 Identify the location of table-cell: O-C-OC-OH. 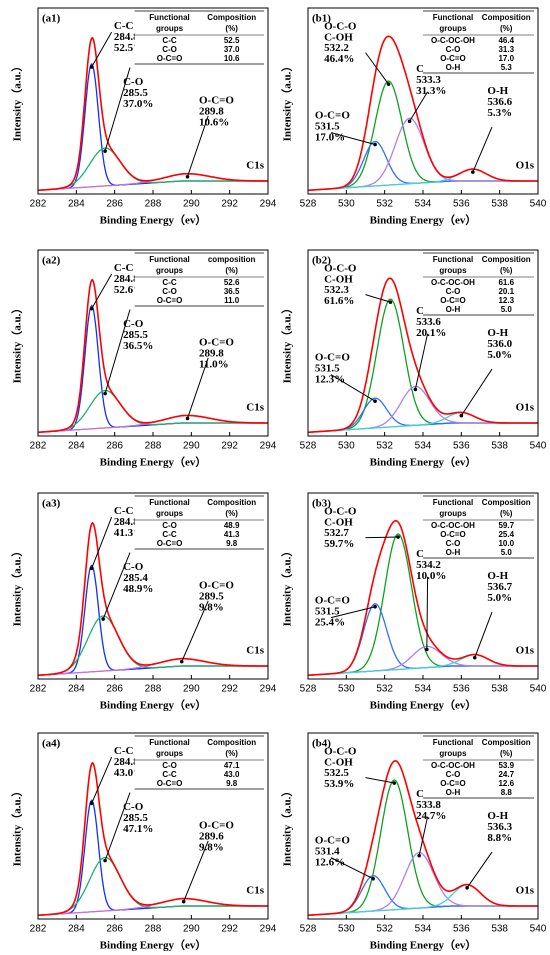
(453, 765).